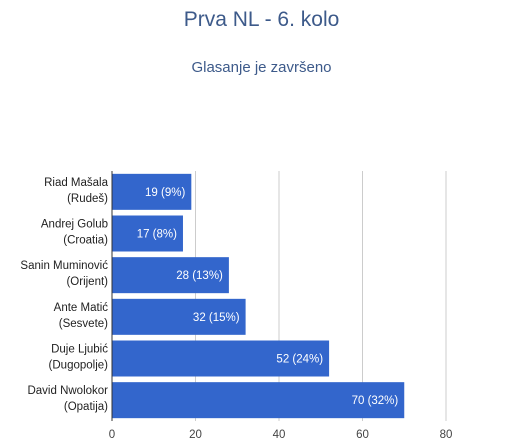 This screenshot has width=523, height=447. What do you see at coordinates (157, 235) in the screenshot?
I see `data-label: 17 (8%)` at bounding box center [157, 235].